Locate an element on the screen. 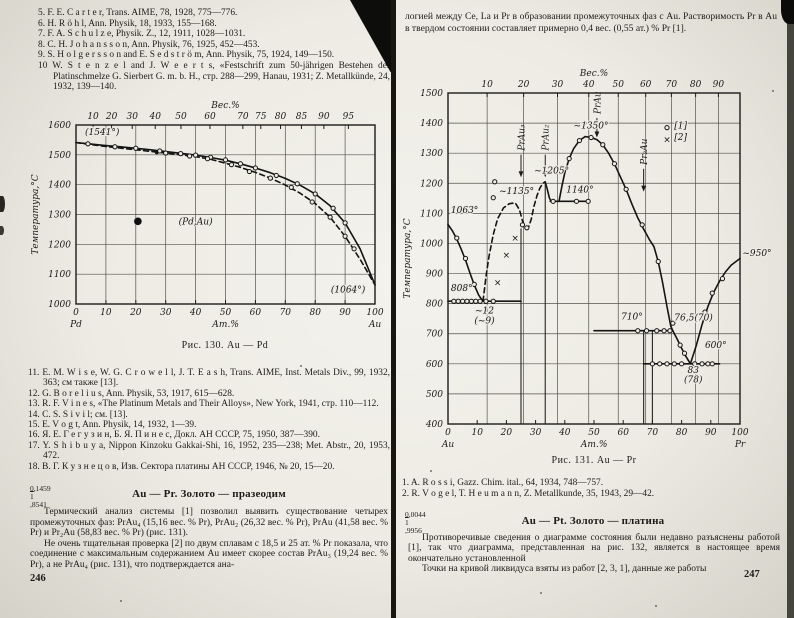  svg-text: Pr₂Au is located at coordinates (645, 151).